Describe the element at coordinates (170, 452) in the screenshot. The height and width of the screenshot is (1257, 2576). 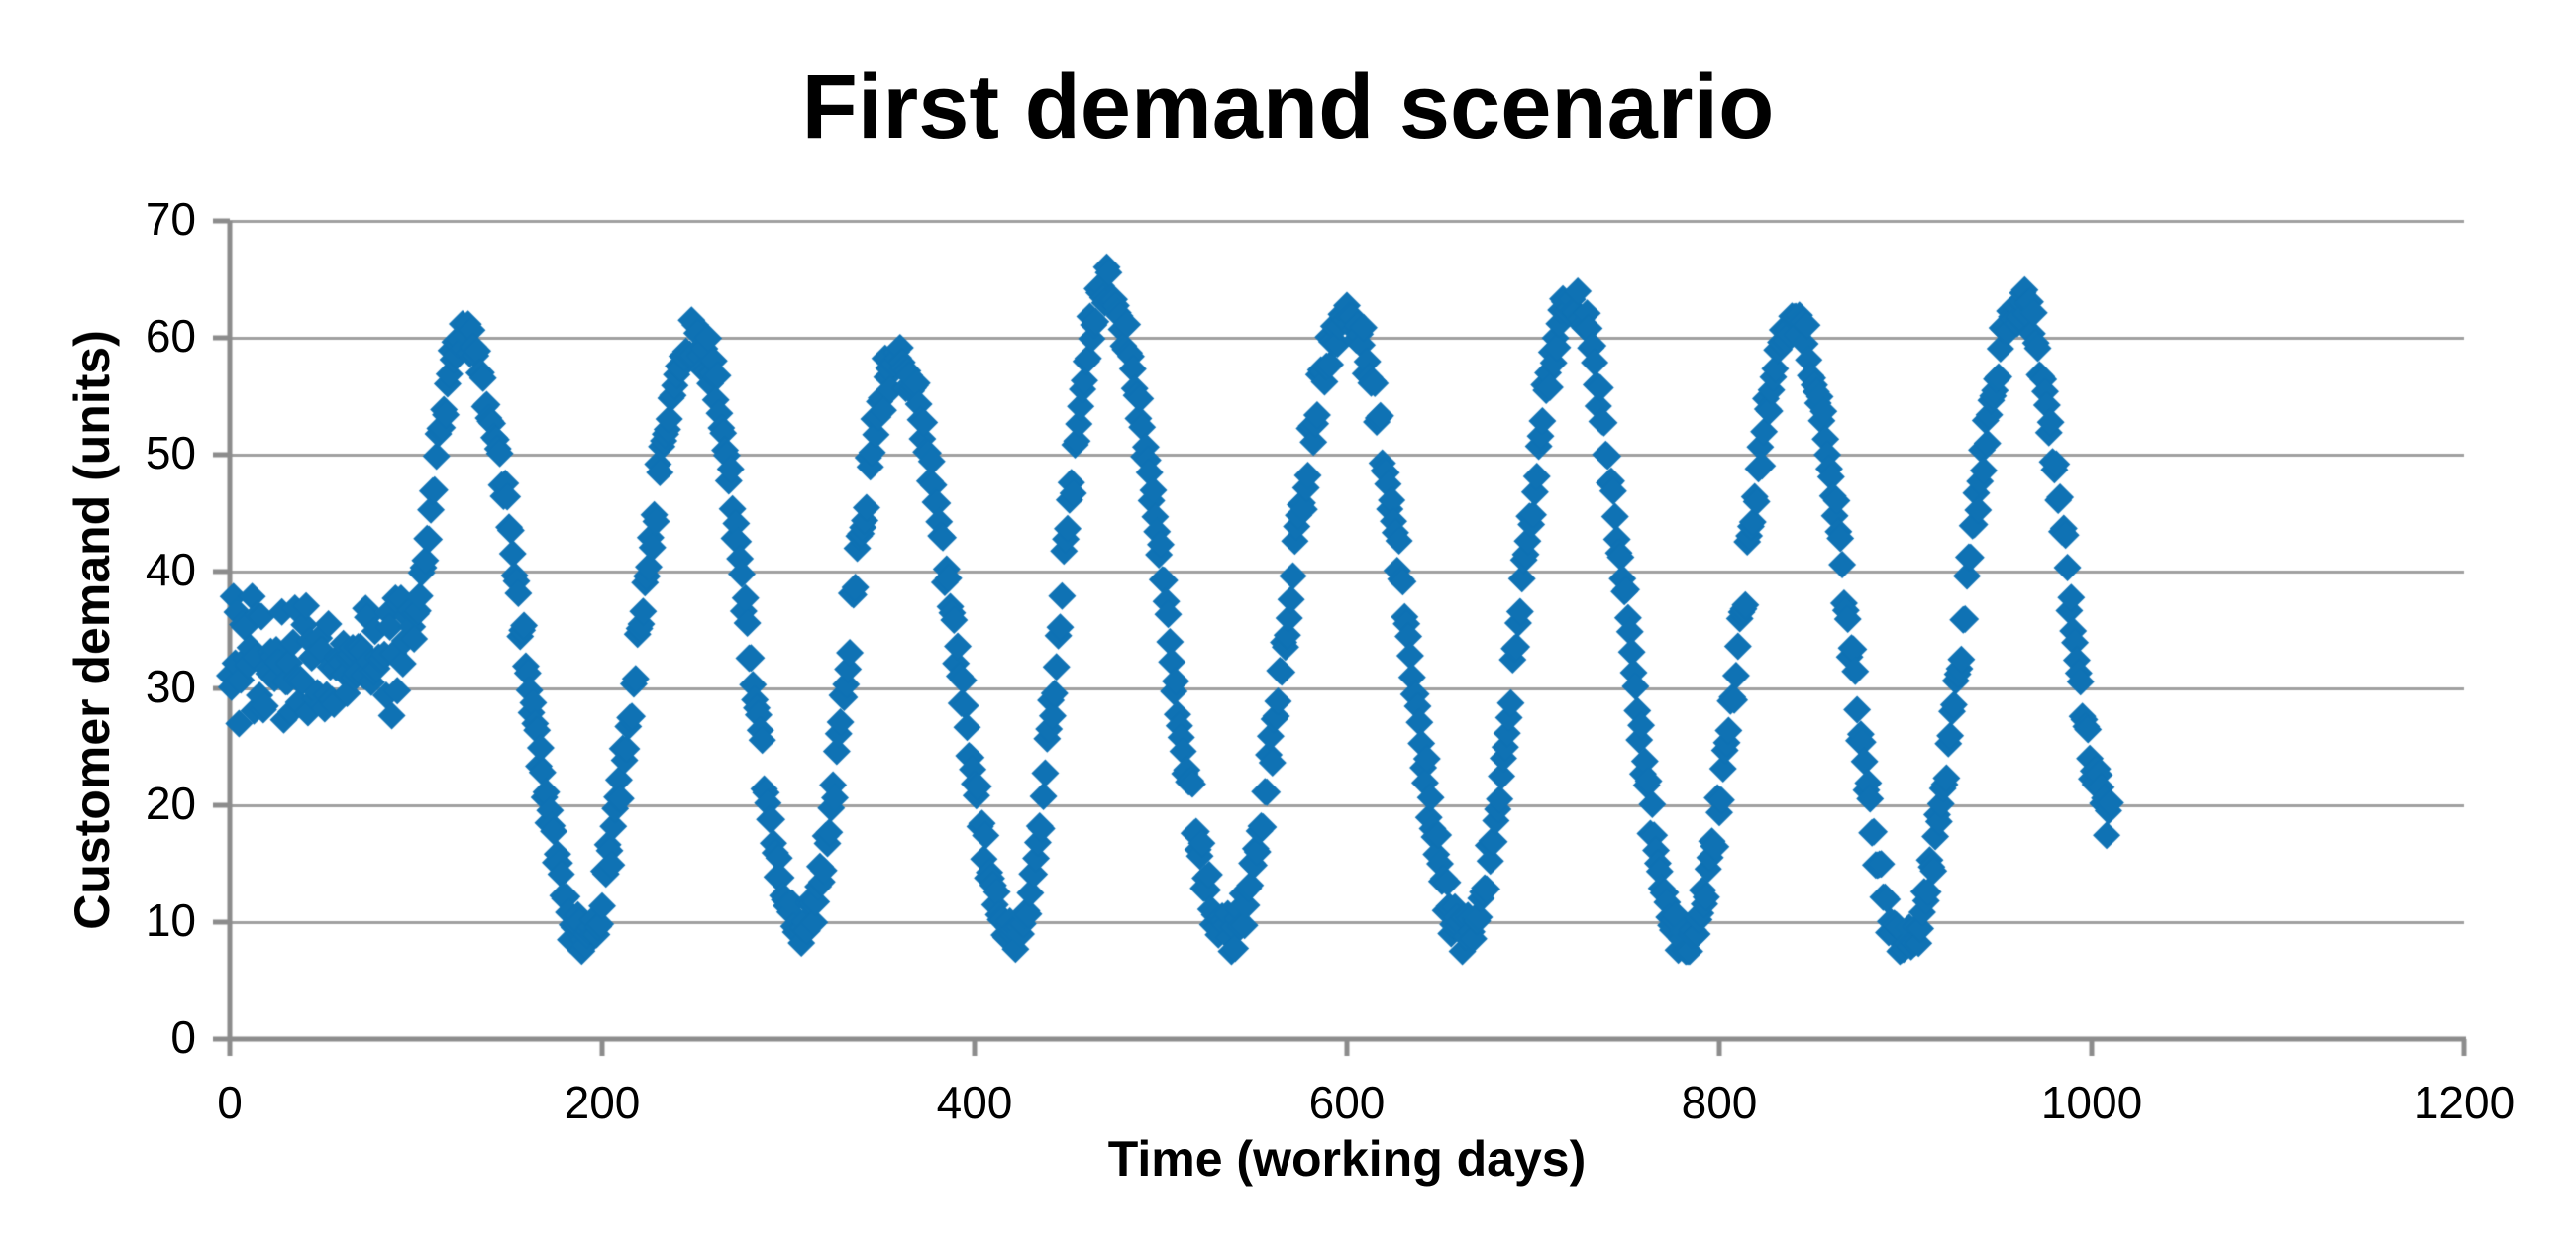
I see `y-tick-label: 50` at that location.